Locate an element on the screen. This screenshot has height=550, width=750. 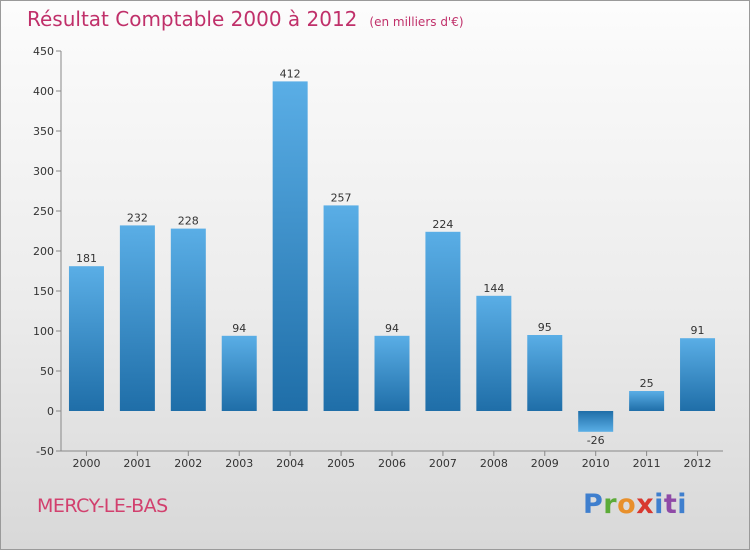
x-tick-label: 2001 is located at coordinates (137, 463).